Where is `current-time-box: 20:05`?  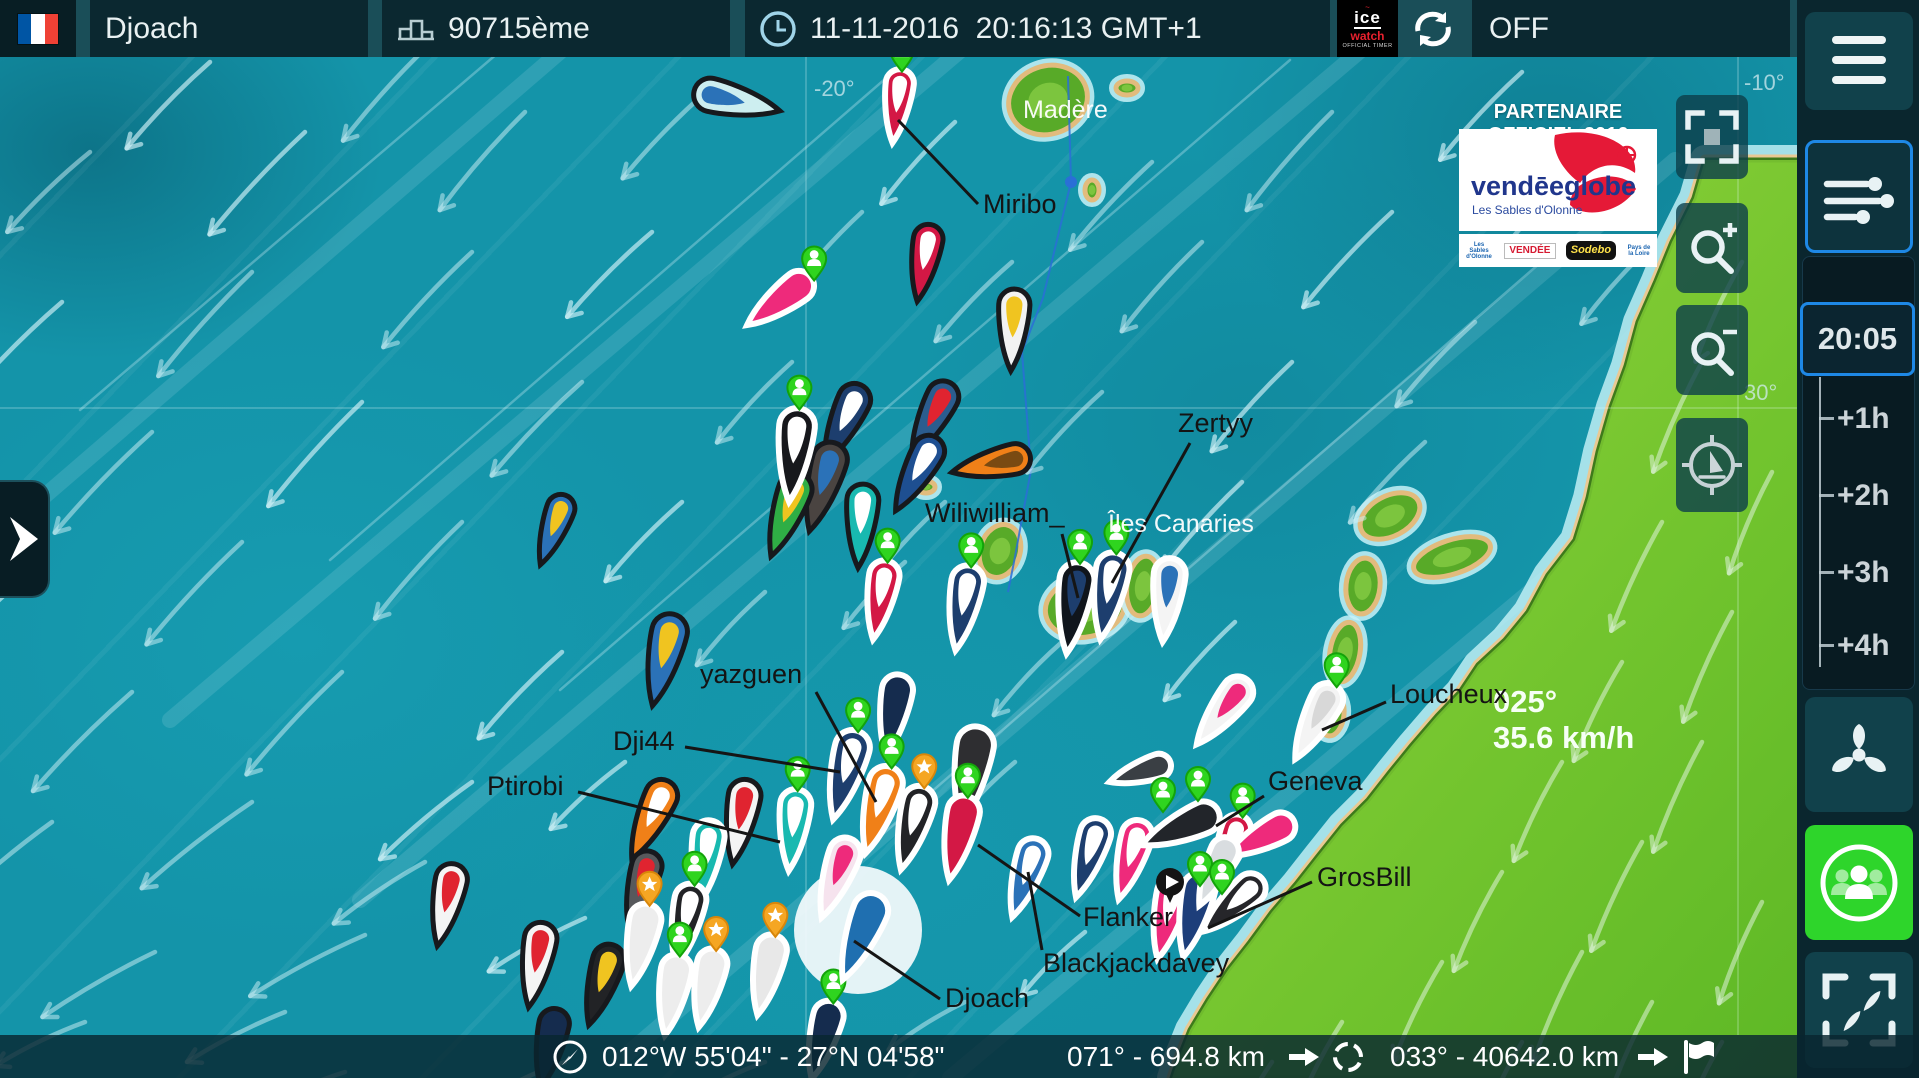 current-time-box: 20:05 is located at coordinates (1857, 339).